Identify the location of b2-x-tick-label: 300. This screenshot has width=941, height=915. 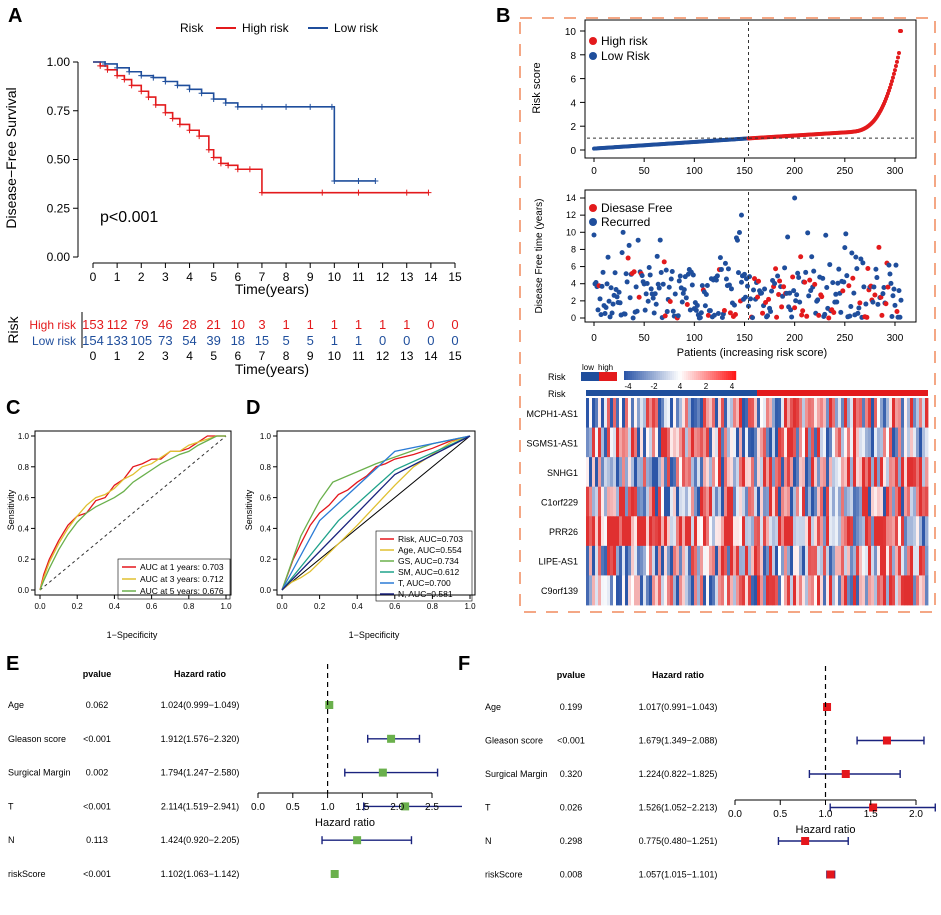
(895, 338).